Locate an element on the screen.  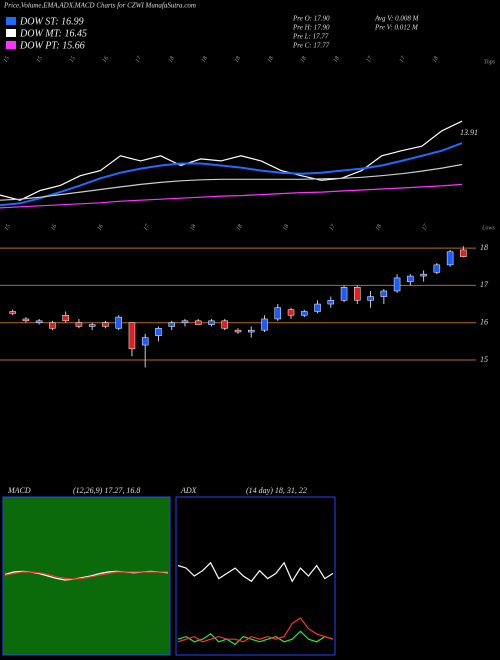
legend-label: DOW ST: 16.99 is located at coordinates (51, 21).